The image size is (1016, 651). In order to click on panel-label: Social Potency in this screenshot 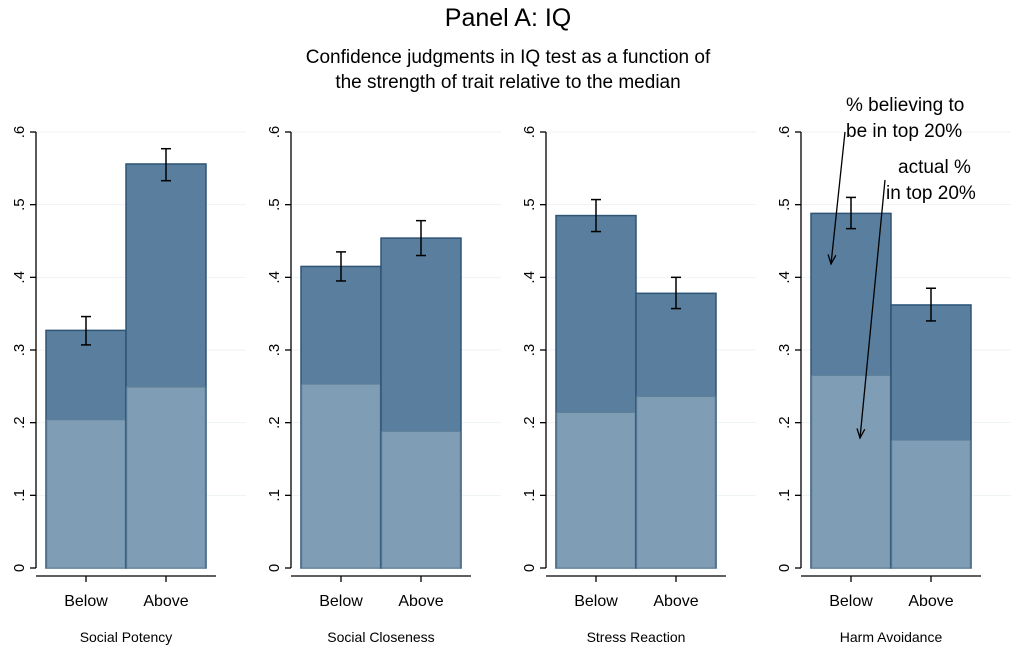, I will do `click(126, 637)`.